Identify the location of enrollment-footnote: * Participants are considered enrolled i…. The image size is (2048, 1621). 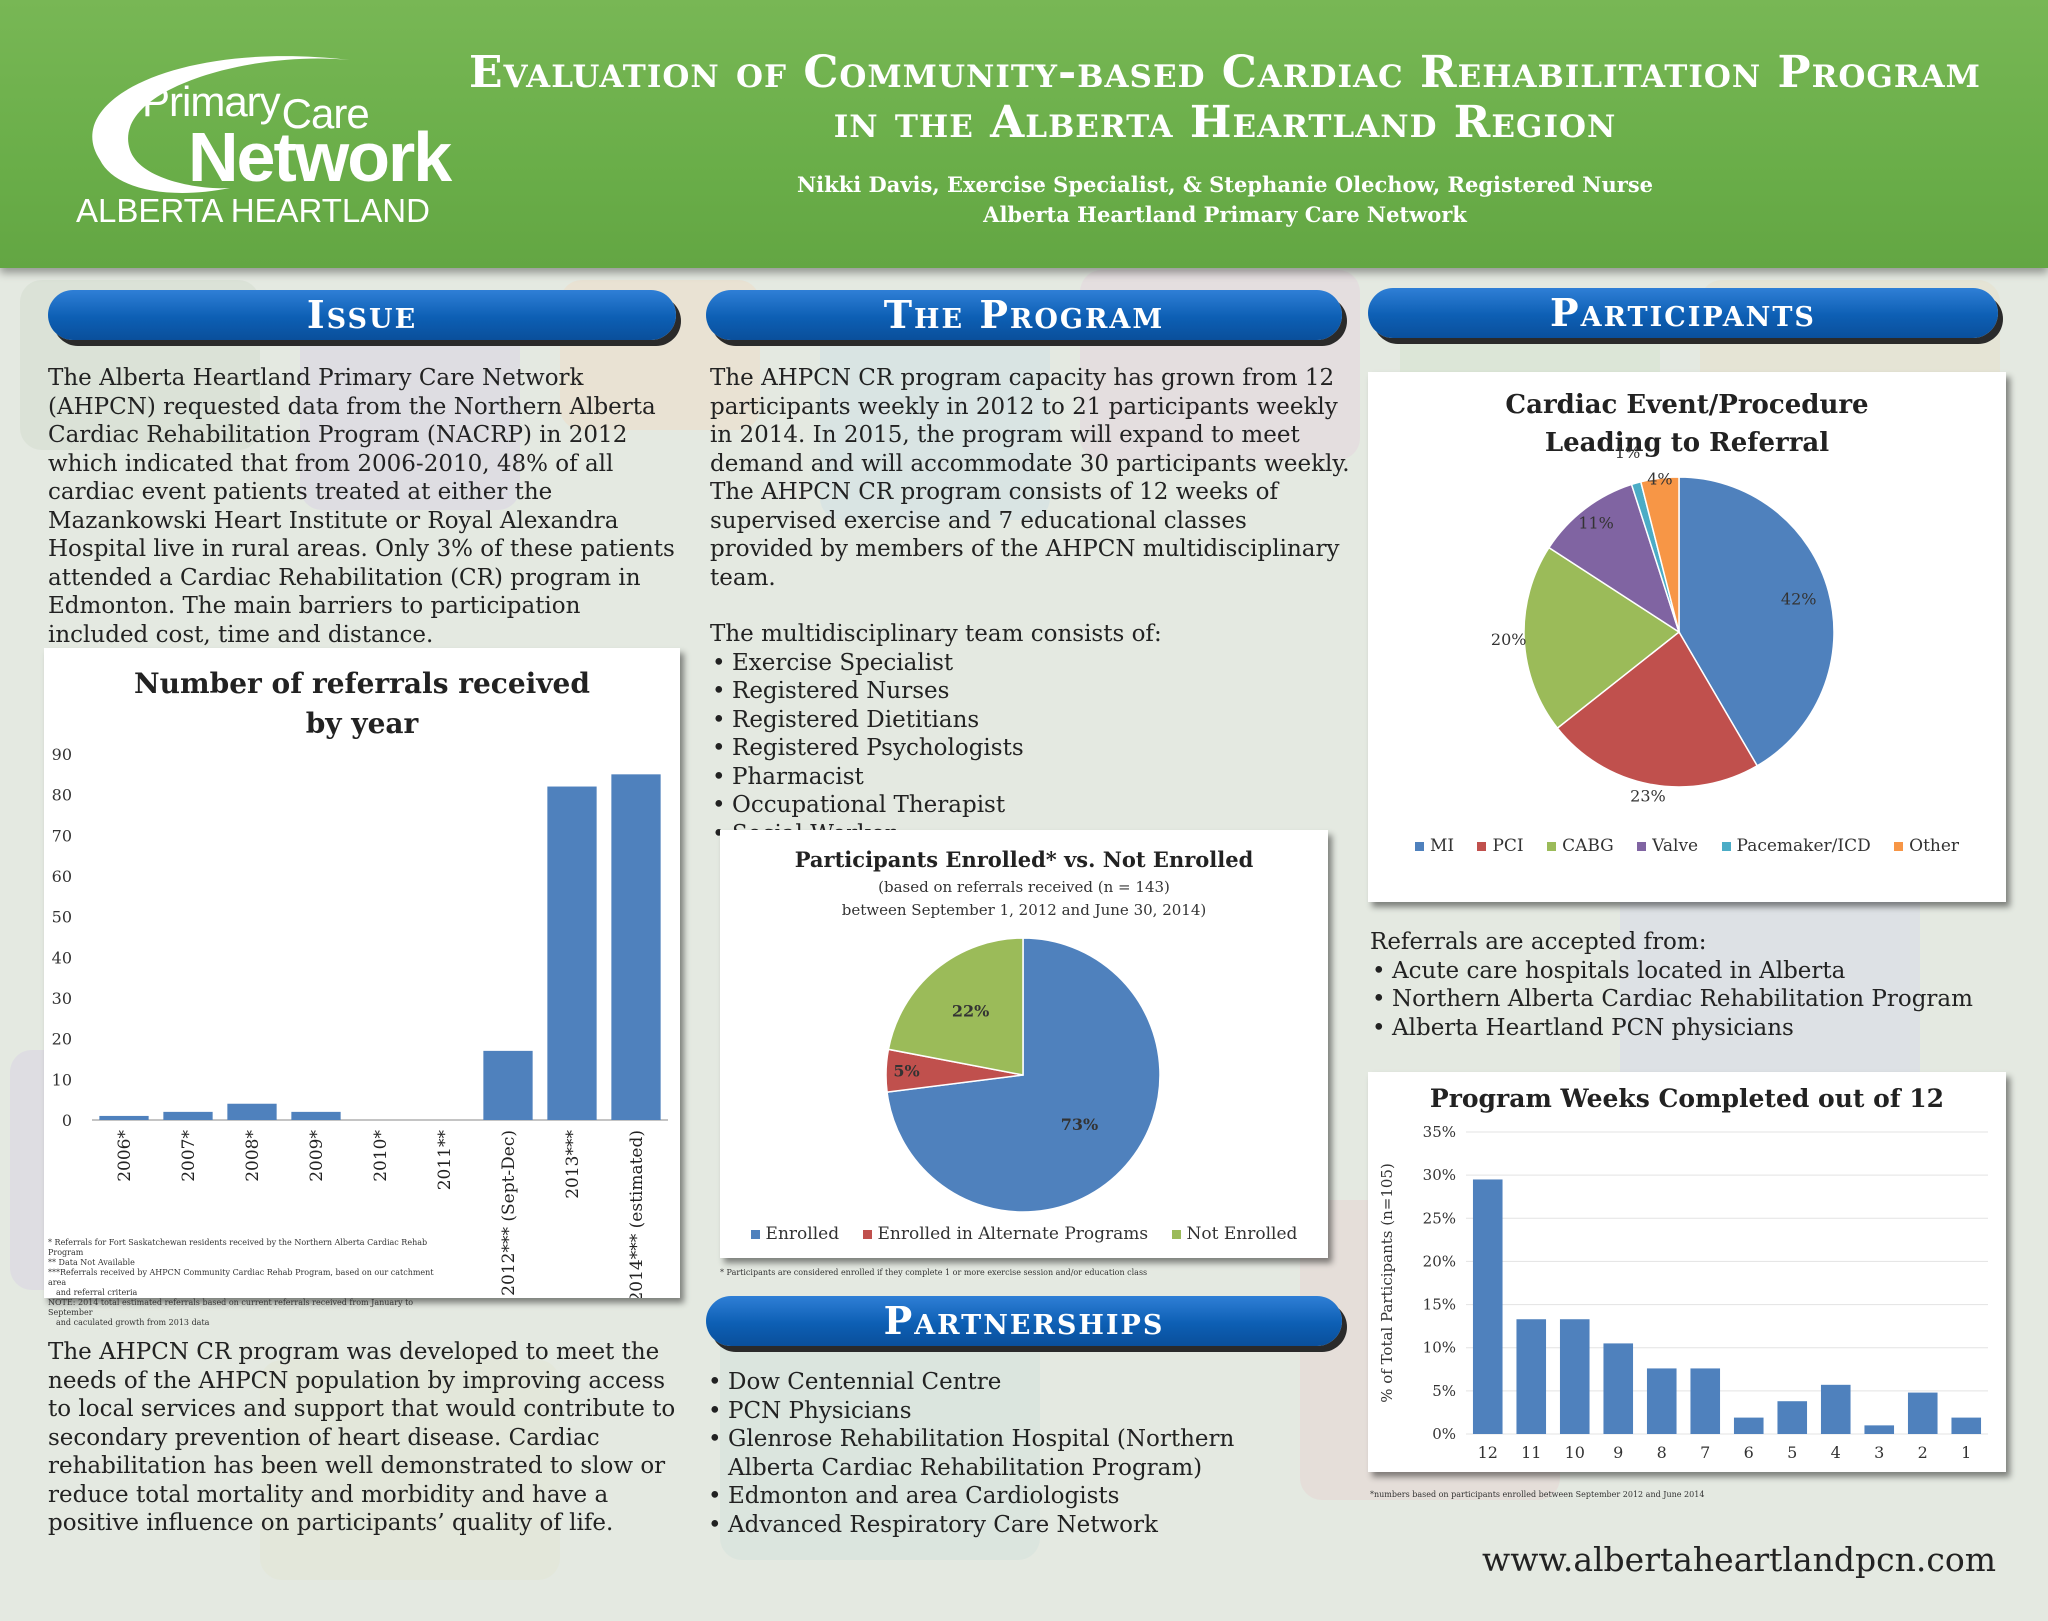
(934, 1272).